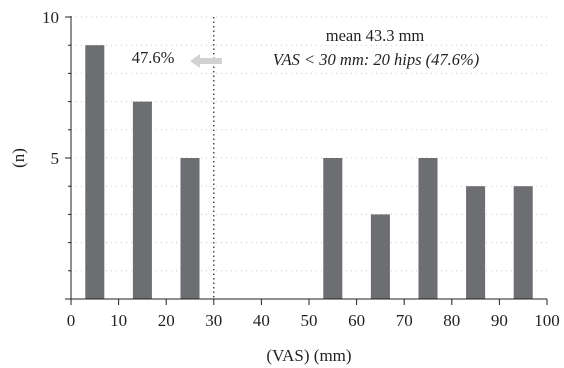 The width and height of the screenshot is (564, 368). Describe the element at coordinates (50, 17) in the screenshot. I see `y-tick-label: 10` at that location.